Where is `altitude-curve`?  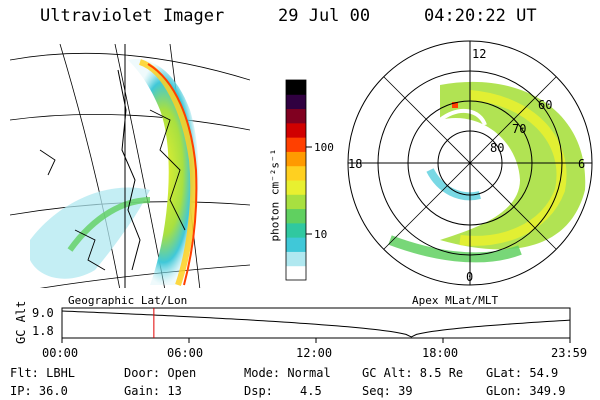 altitude-curve is located at coordinates (316, 324).